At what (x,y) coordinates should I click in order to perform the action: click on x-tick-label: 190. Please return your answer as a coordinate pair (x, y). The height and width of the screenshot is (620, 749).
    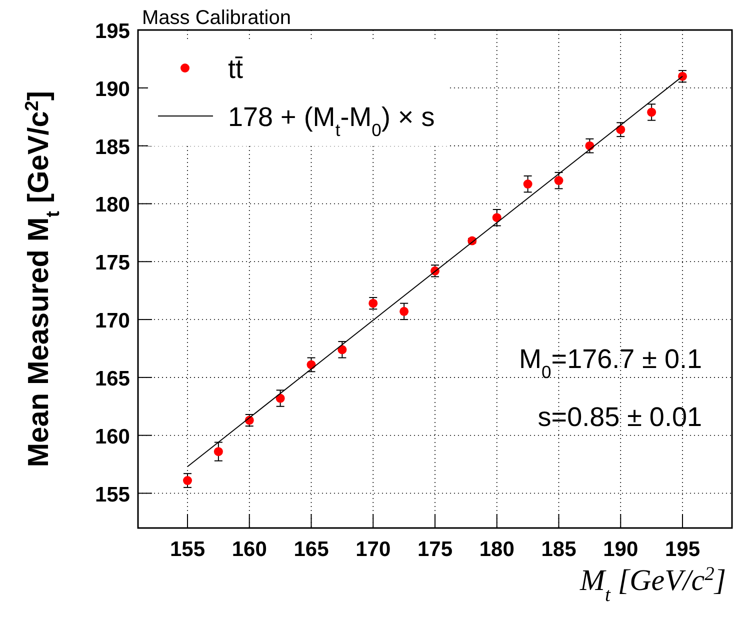
    Looking at the image, I should click on (620, 549).